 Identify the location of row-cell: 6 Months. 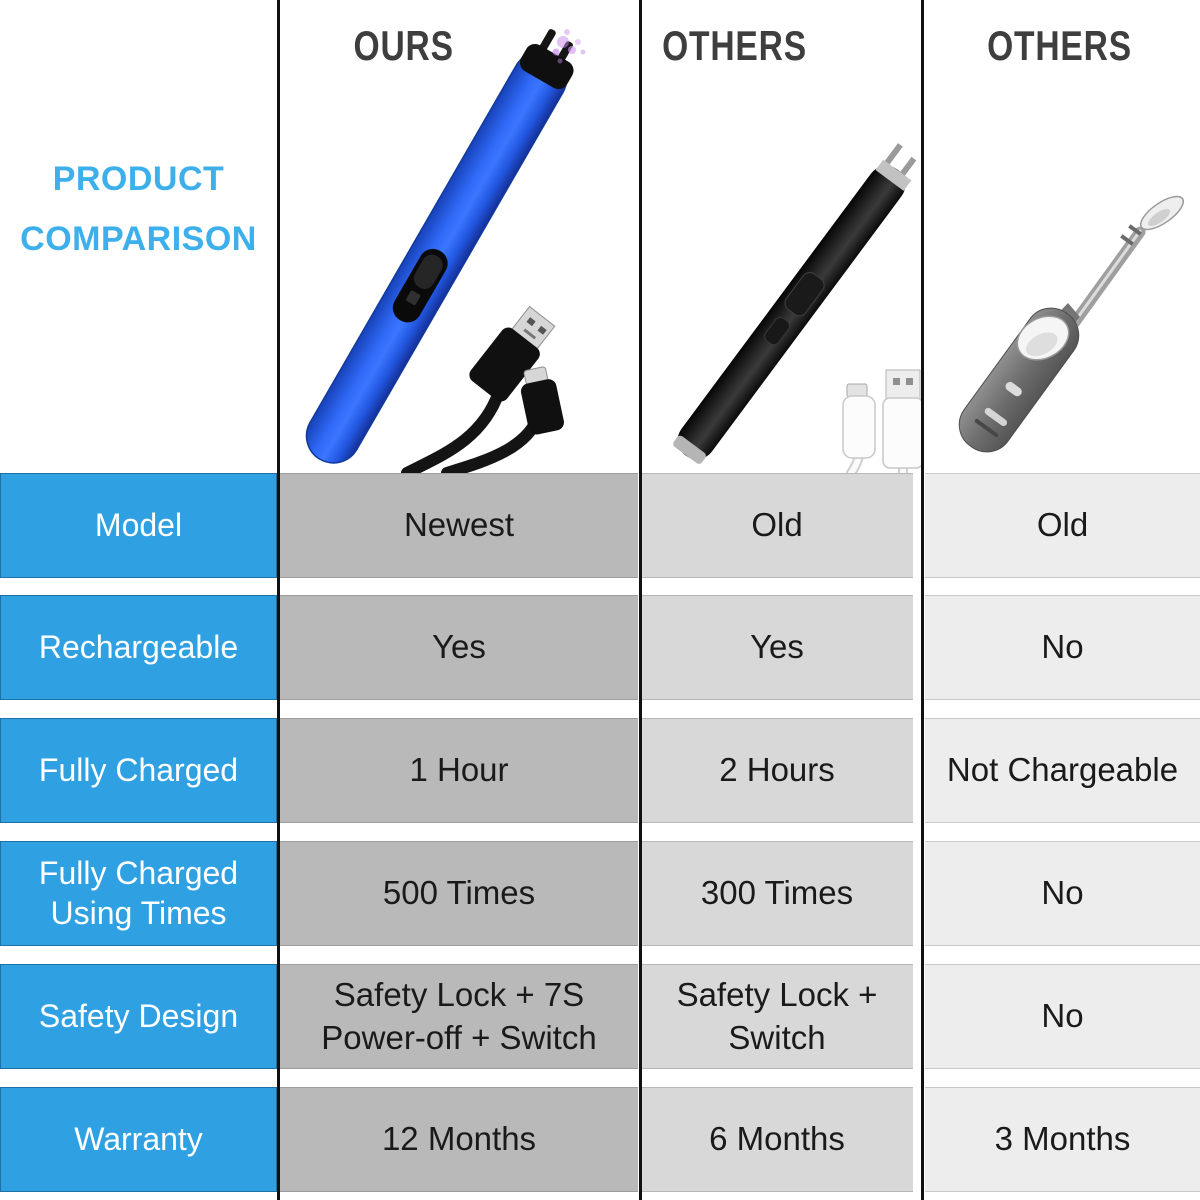
(777, 1139).